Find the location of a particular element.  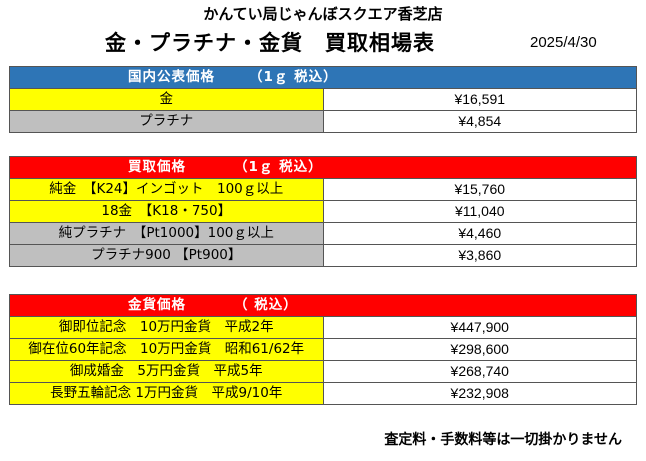

item-price: ¥11,040 is located at coordinates (479, 211).